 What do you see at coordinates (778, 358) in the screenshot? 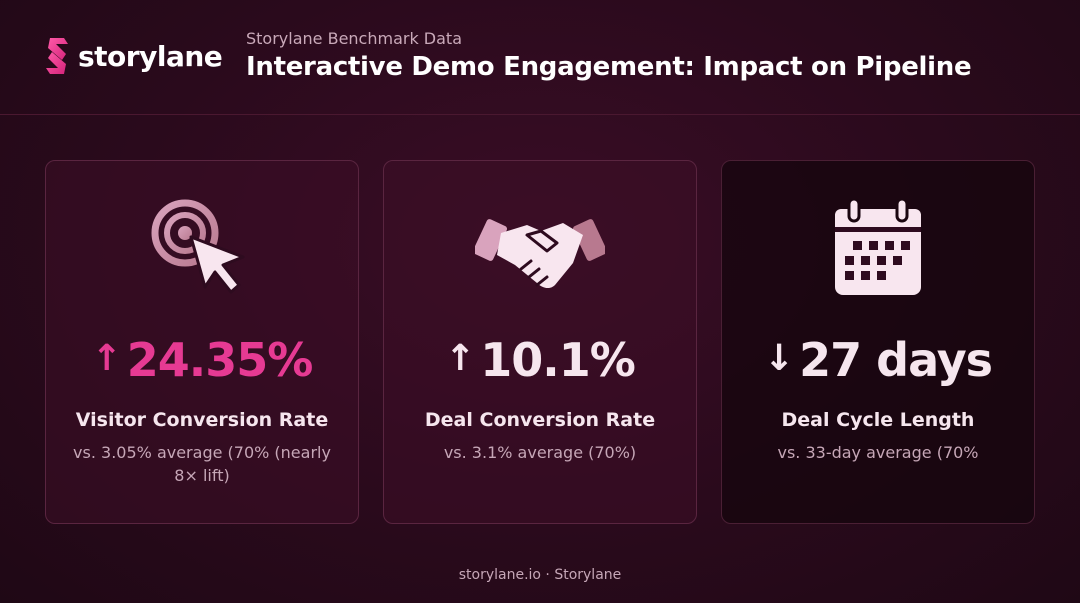
I see `arrow-down-icon: ↓` at bounding box center [778, 358].